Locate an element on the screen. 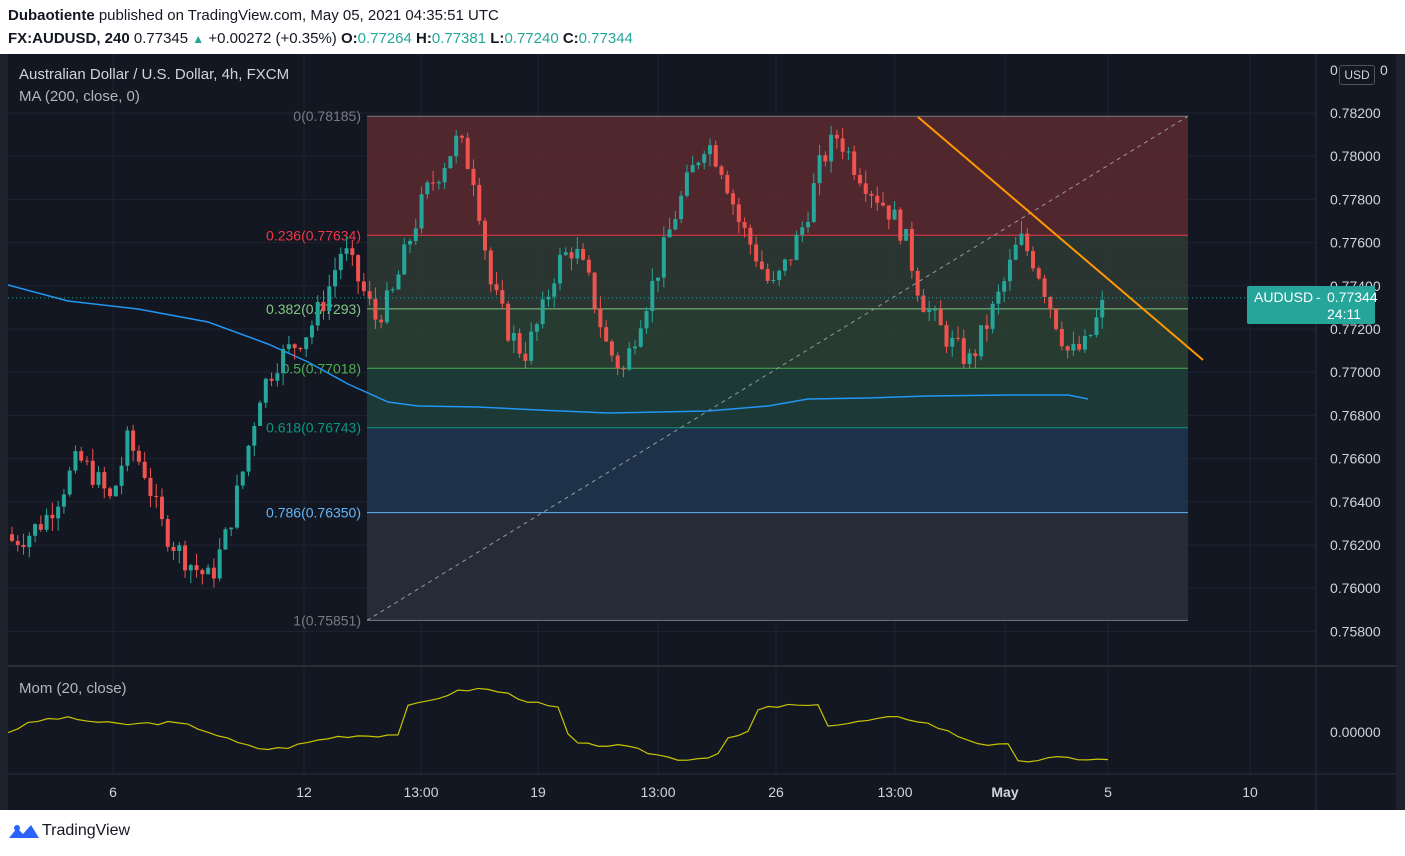  price-axis-label: 0.77600 is located at coordinates (1355, 243).